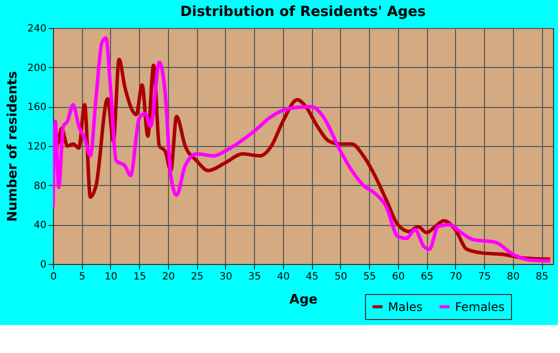 The width and height of the screenshot is (560, 353). Describe the element at coordinates (369, 277) in the screenshot. I see `x-tick-label: 55` at that location.